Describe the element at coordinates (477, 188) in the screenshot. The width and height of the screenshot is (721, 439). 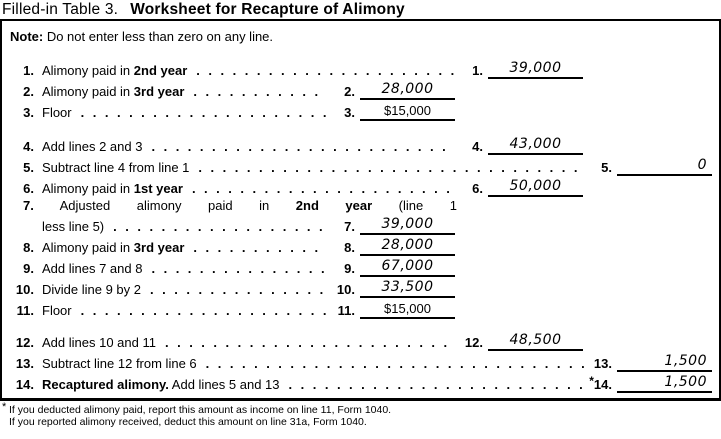
I see `line-6-answer-number: 6.` at that location.